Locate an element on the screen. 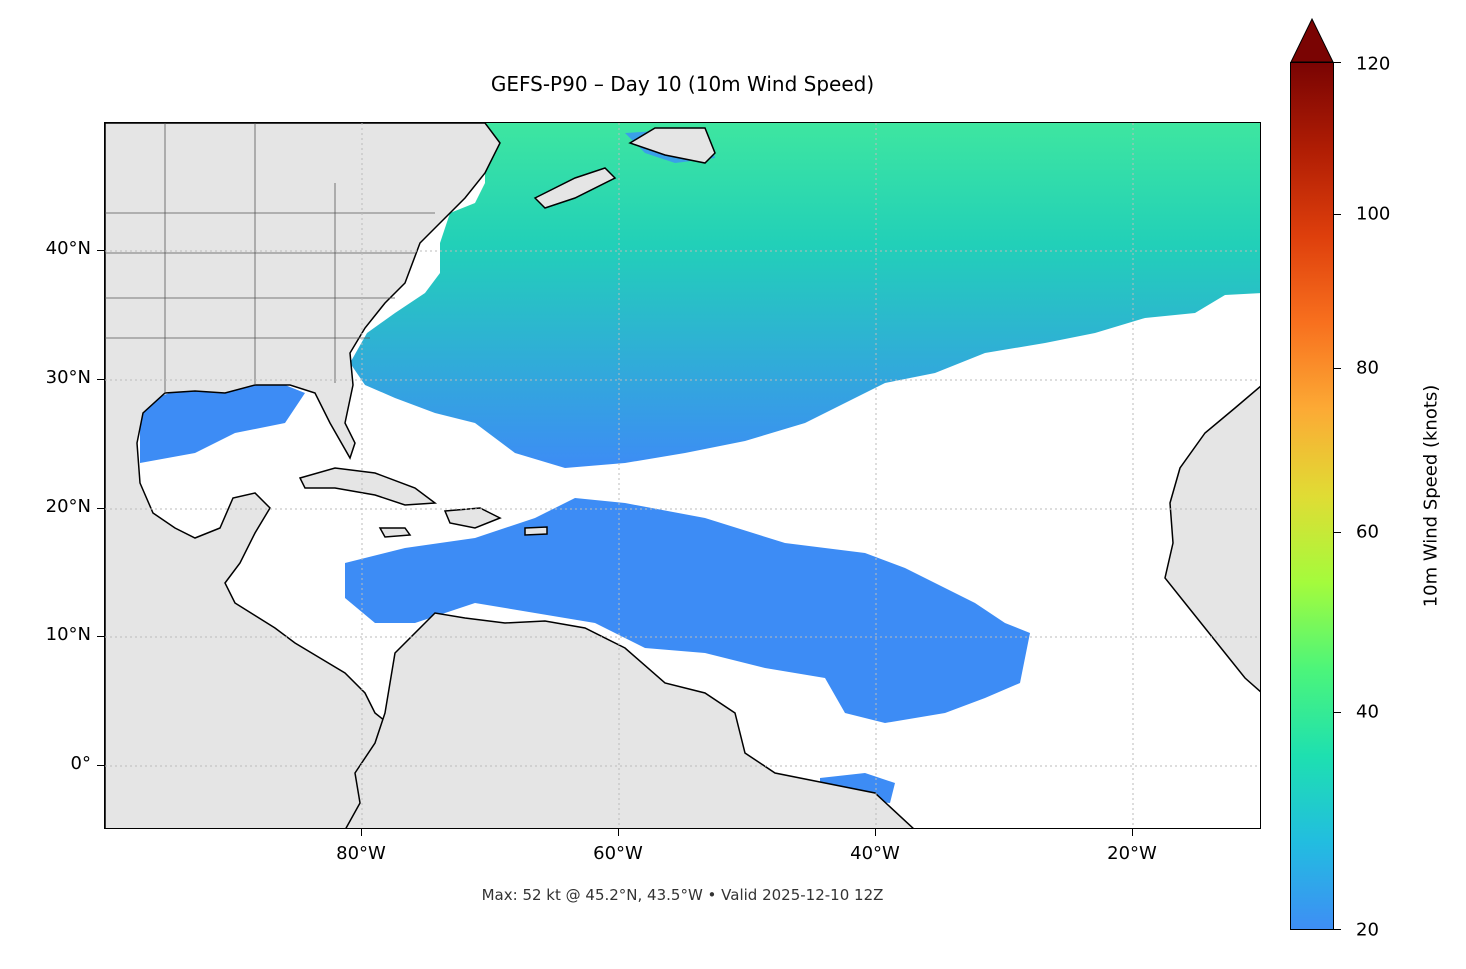  land-cuba is located at coordinates (368, 486).